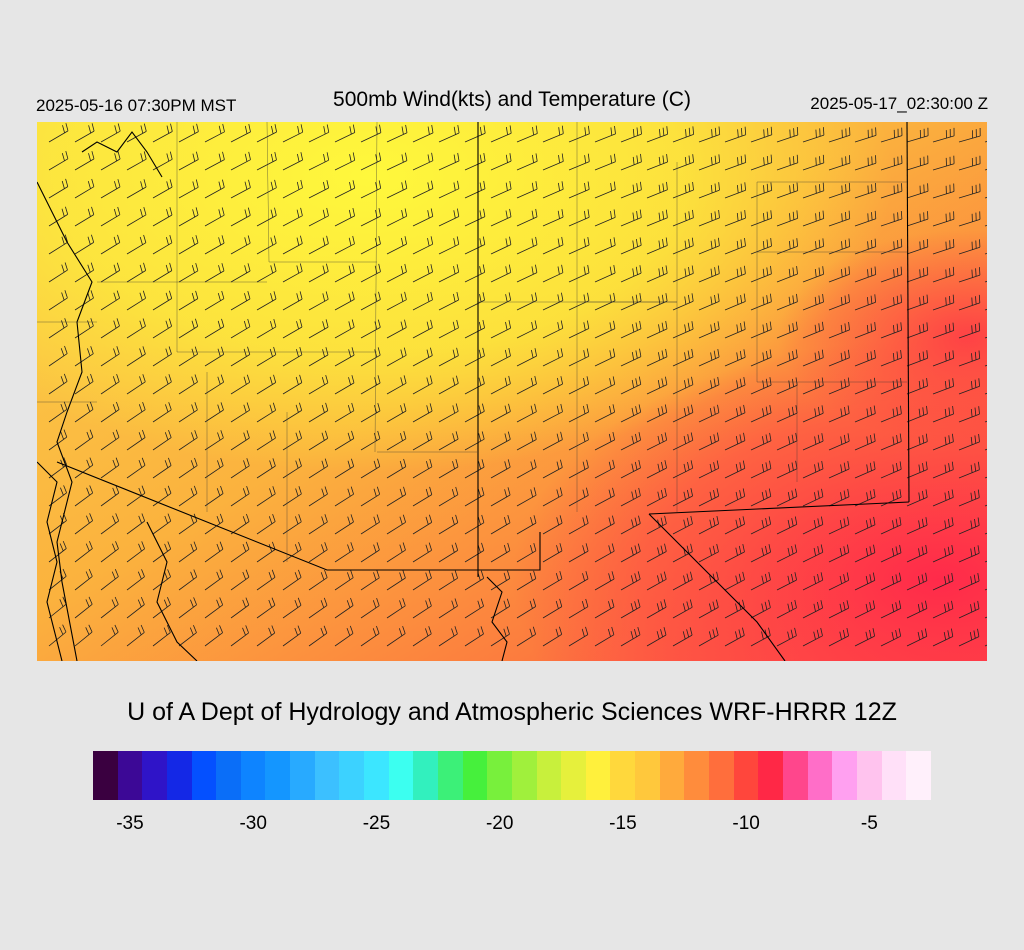 This screenshot has width=1024, height=950. Describe the element at coordinates (779, 508) in the screenshot. I see `boundary-nm-tx-south` at that location.